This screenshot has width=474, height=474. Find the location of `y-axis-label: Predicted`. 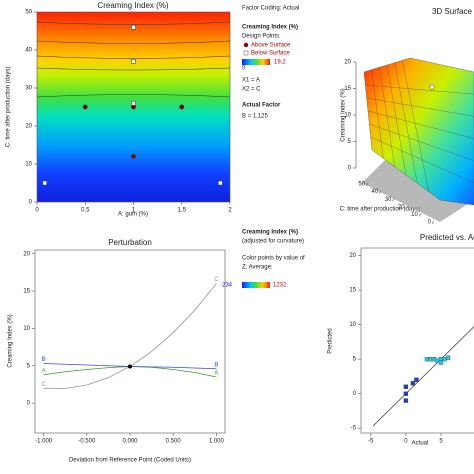

y-axis-label: Predicted is located at coordinates (331, 340).